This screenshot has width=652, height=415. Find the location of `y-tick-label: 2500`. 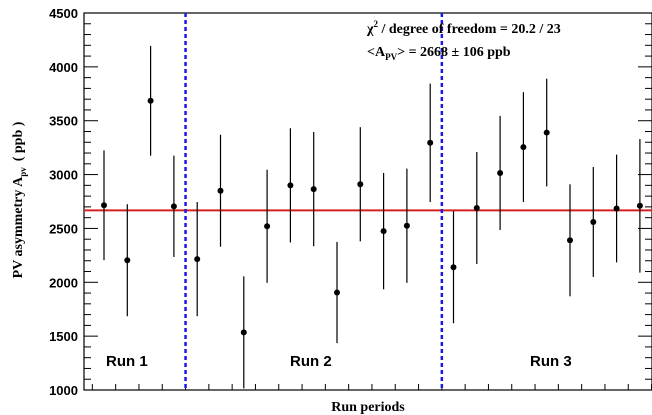

y-tick-label: 2500 is located at coordinates (63, 228).